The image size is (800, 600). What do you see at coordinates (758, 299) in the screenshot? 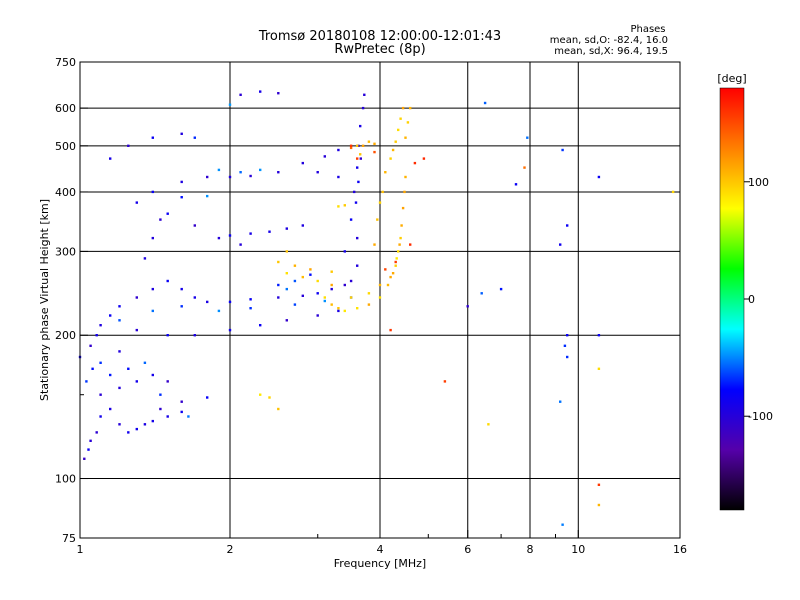
I see `colorbar-ticks: 100 0 -100` at bounding box center [758, 299].